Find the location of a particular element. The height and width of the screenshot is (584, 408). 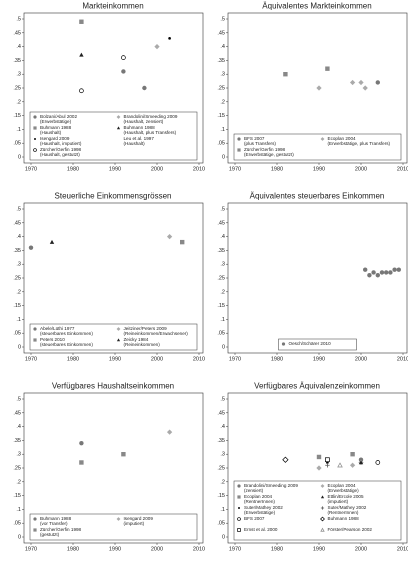

legend-label: (zensiert) is located at coordinates (254, 490).